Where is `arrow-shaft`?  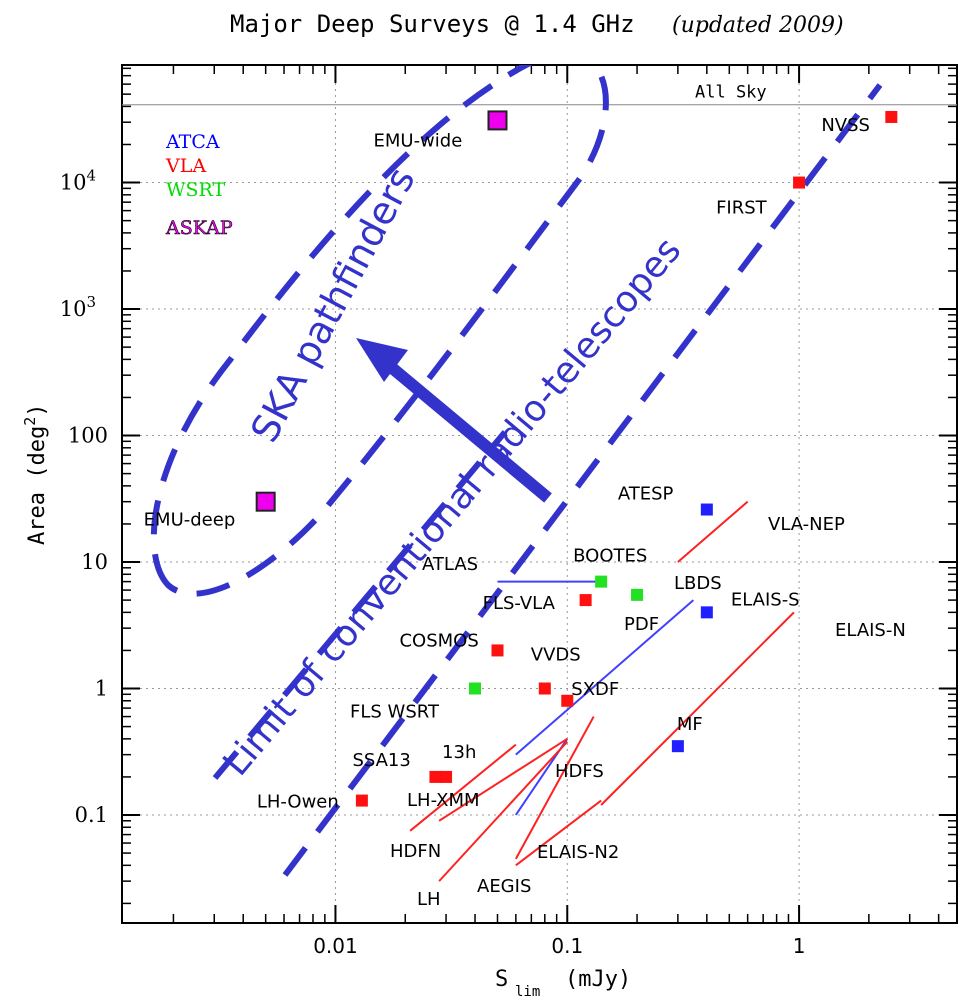
arrow-shaft is located at coordinates (466, 430).